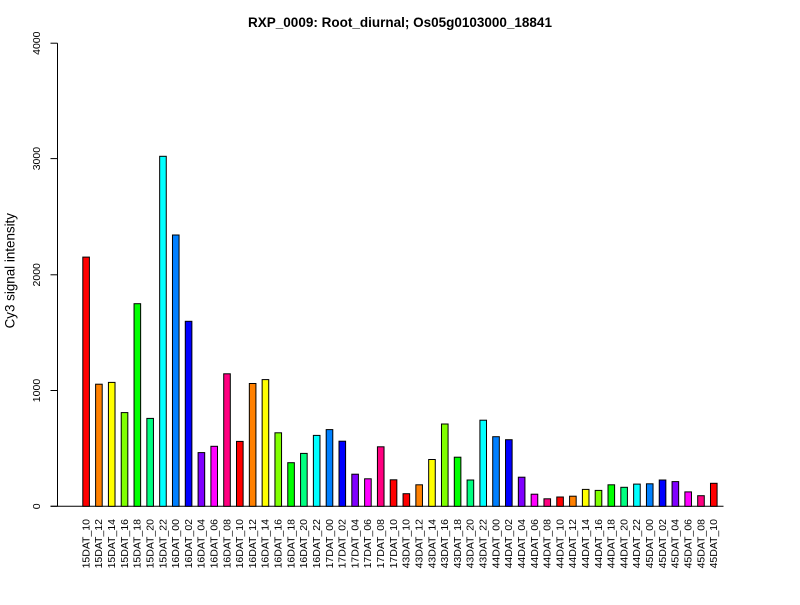  What do you see at coordinates (37, 391) in the screenshot?
I see `svg-text: 1000` at bounding box center [37, 391].